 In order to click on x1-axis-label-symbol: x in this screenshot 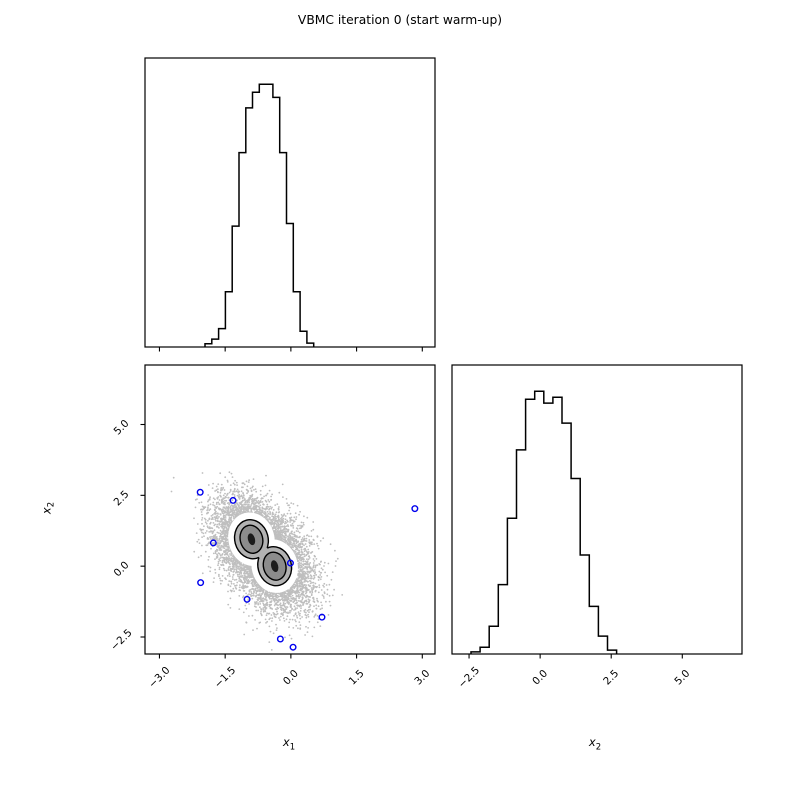, I will do `click(286, 742)`.